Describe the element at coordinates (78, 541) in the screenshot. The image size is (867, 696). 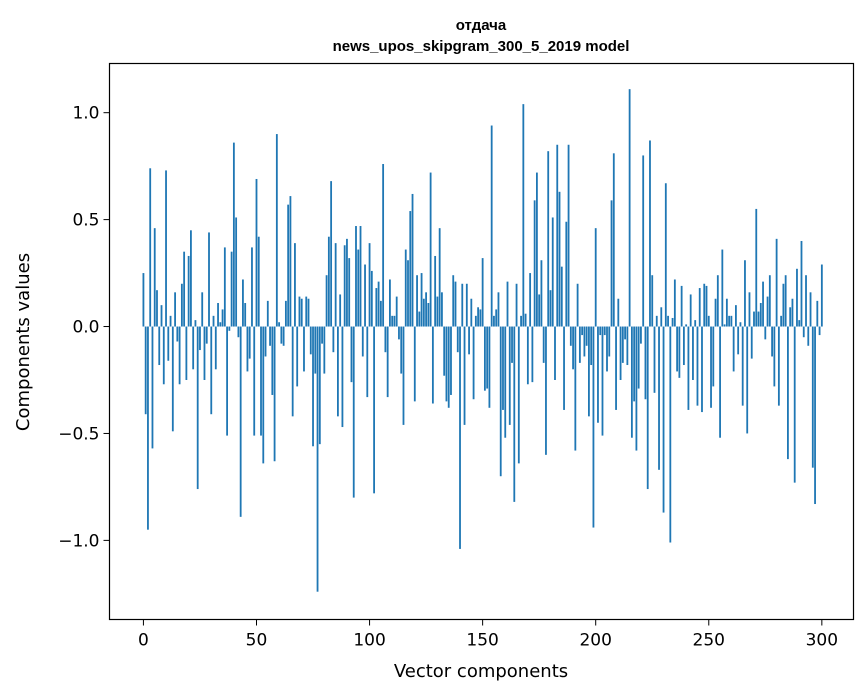
I see `y-tick-label: −1.0` at that location.